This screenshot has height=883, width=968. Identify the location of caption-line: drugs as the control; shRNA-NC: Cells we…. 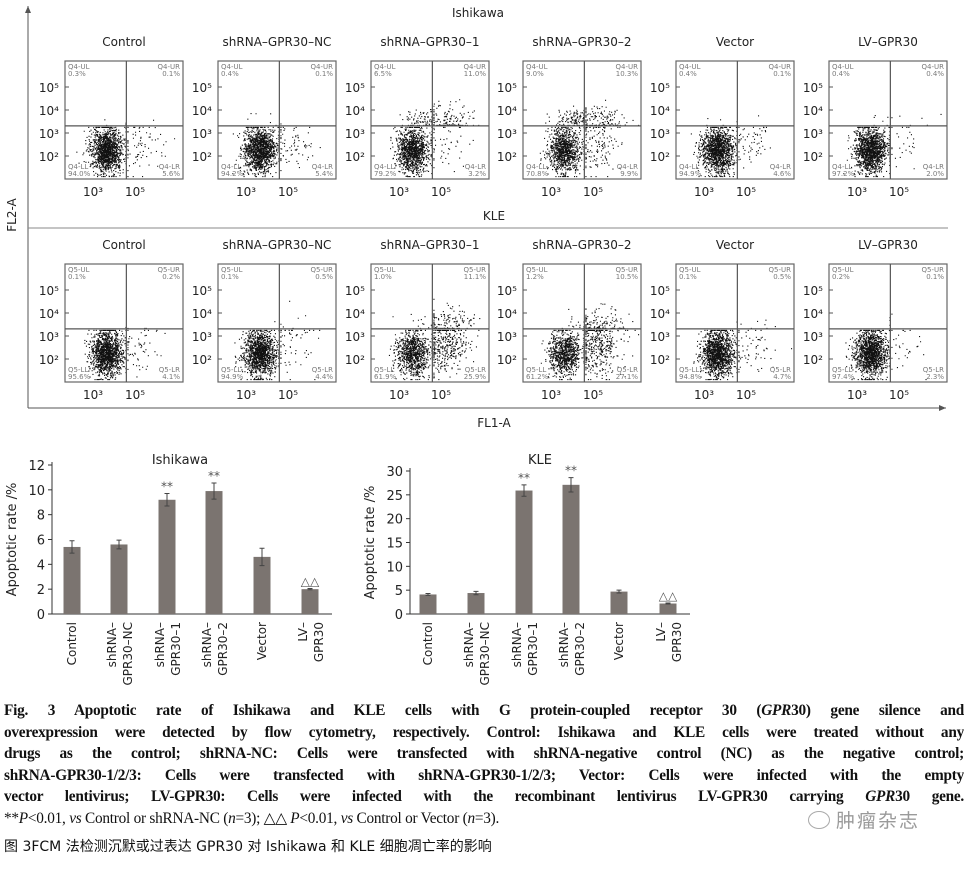
(484, 754).